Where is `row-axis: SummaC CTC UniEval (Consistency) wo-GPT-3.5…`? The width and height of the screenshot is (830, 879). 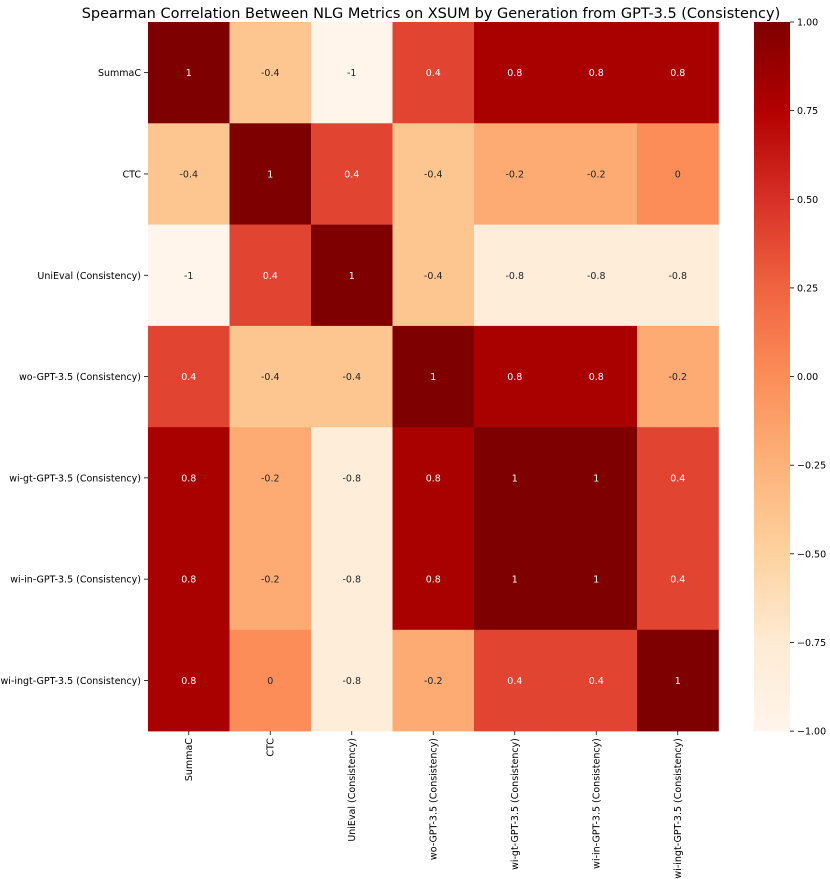 row-axis: SummaC CTC UniEval (Consistency) wo-GPT-3.5… is located at coordinates (74, 377).